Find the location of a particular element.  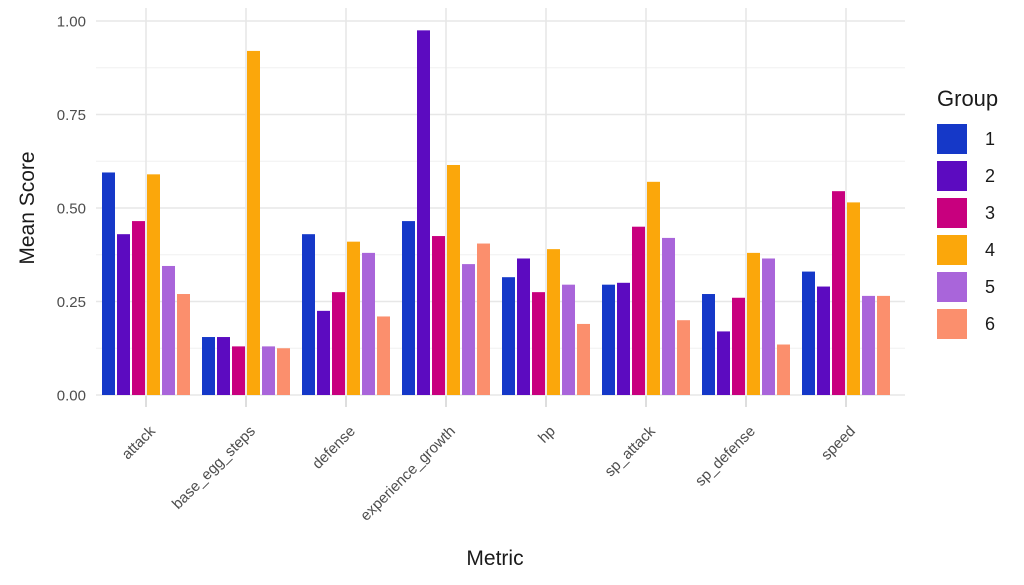

bar-group4-sp_attack is located at coordinates (653, 288).